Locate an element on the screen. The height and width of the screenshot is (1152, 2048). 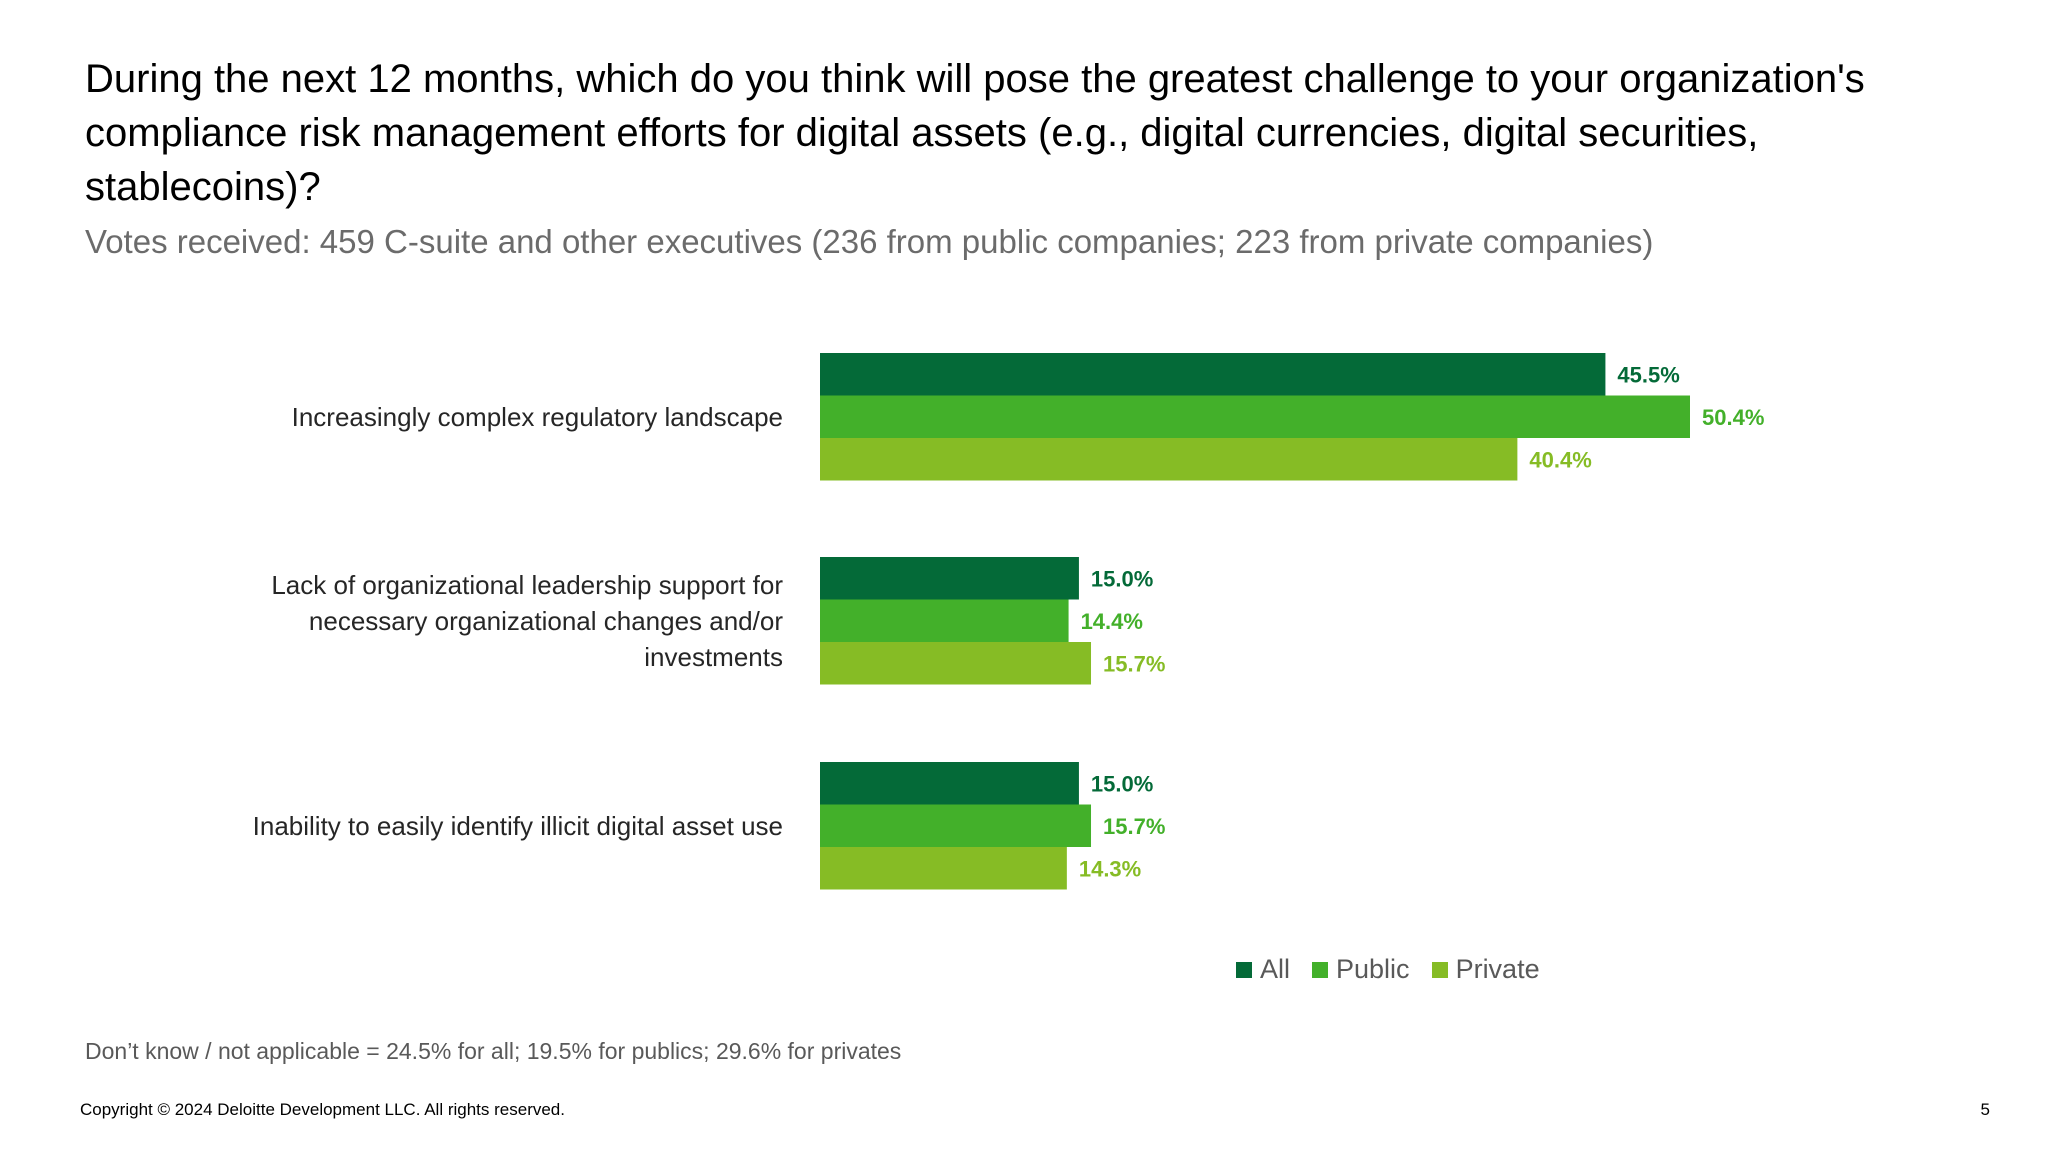
data-label-private-2: 15.7% is located at coordinates (1134, 663).